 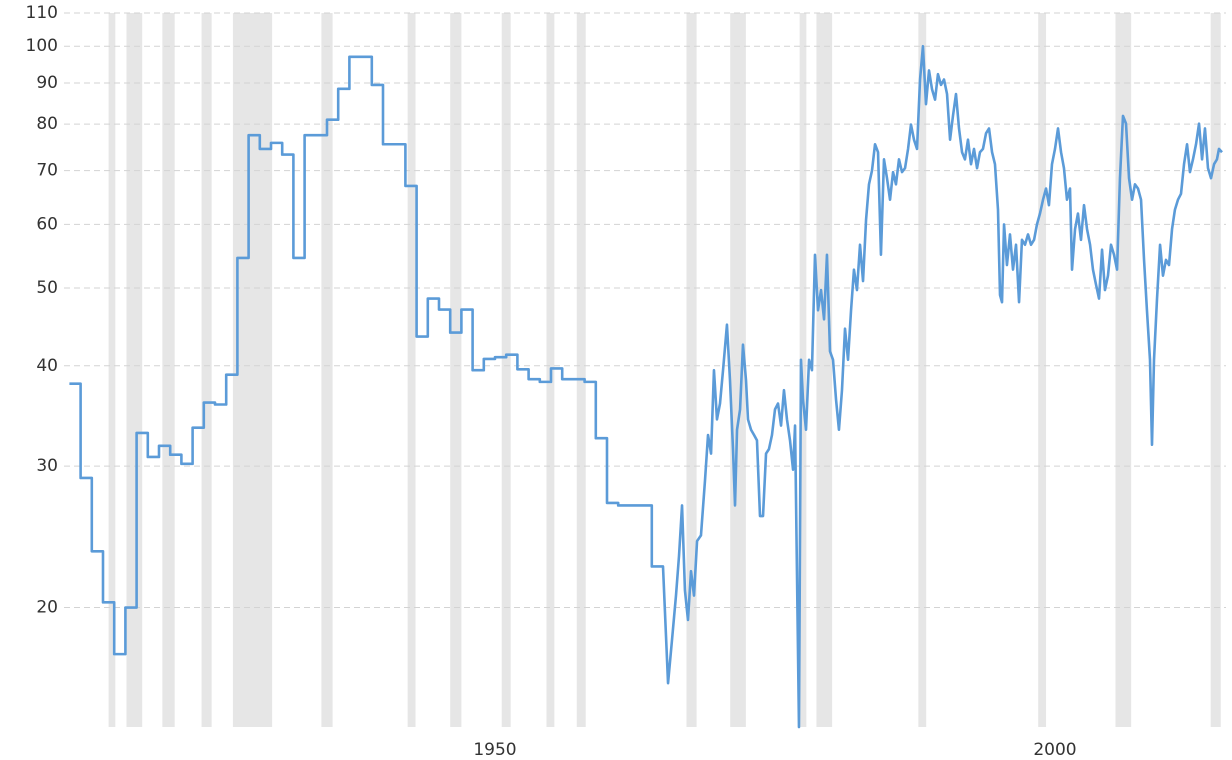 What do you see at coordinates (47, 83) in the screenshot?
I see `y-tick-label: 90` at bounding box center [47, 83].